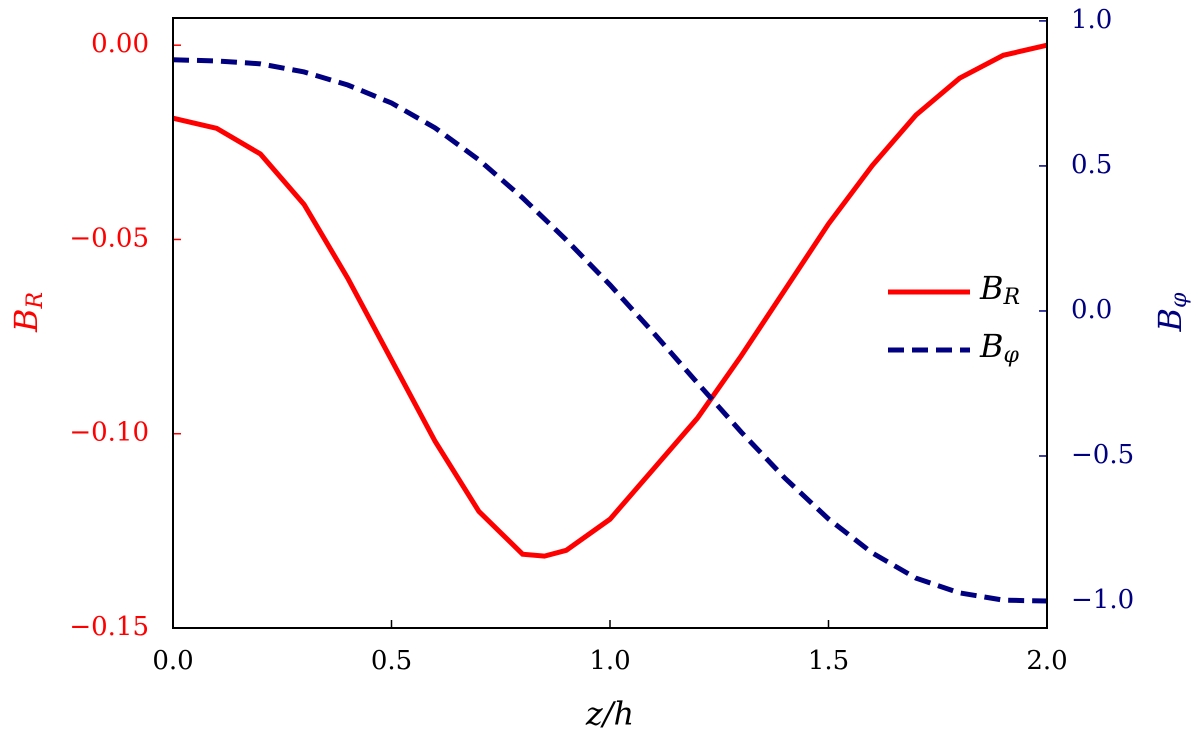 This screenshot has width=1200, height=743. What do you see at coordinates (1046, 661) in the screenshot?
I see `x-tick-label: 2.0` at bounding box center [1046, 661].